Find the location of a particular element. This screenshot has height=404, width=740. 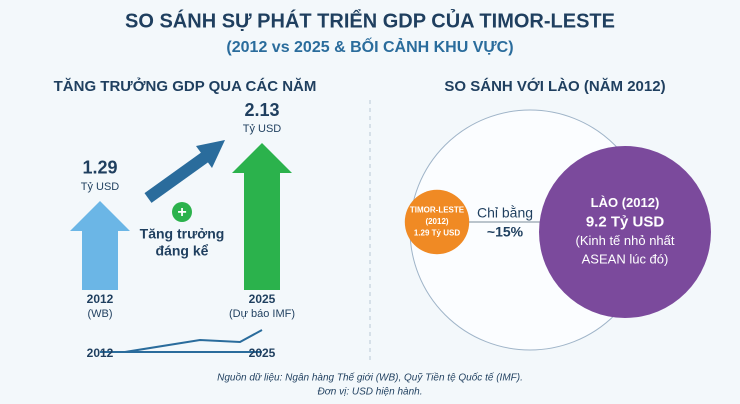

plus-icon is located at coordinates (182, 212).